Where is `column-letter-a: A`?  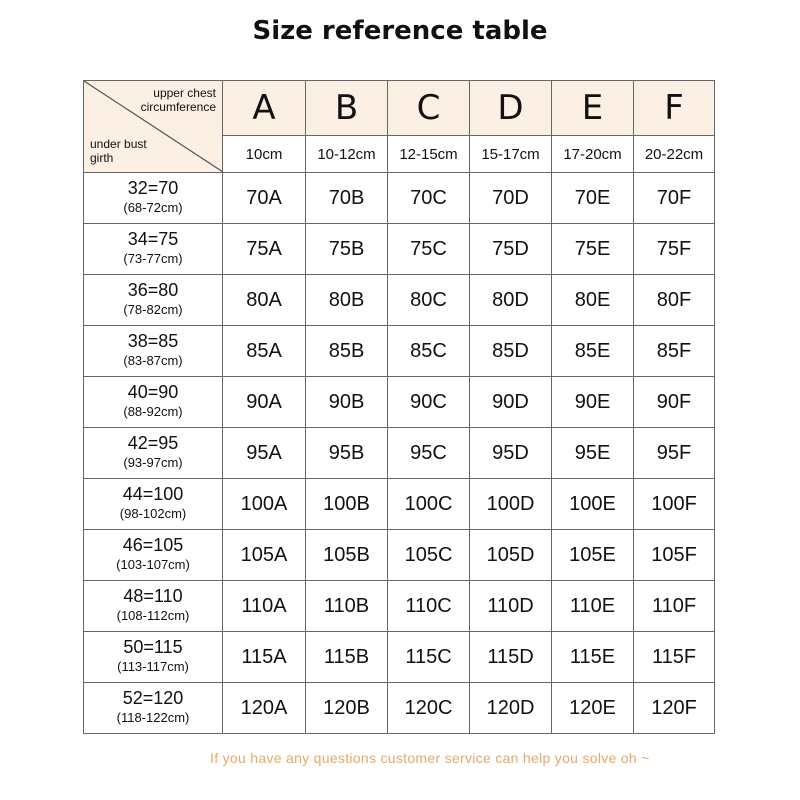 column-letter-a: A is located at coordinates (264, 108).